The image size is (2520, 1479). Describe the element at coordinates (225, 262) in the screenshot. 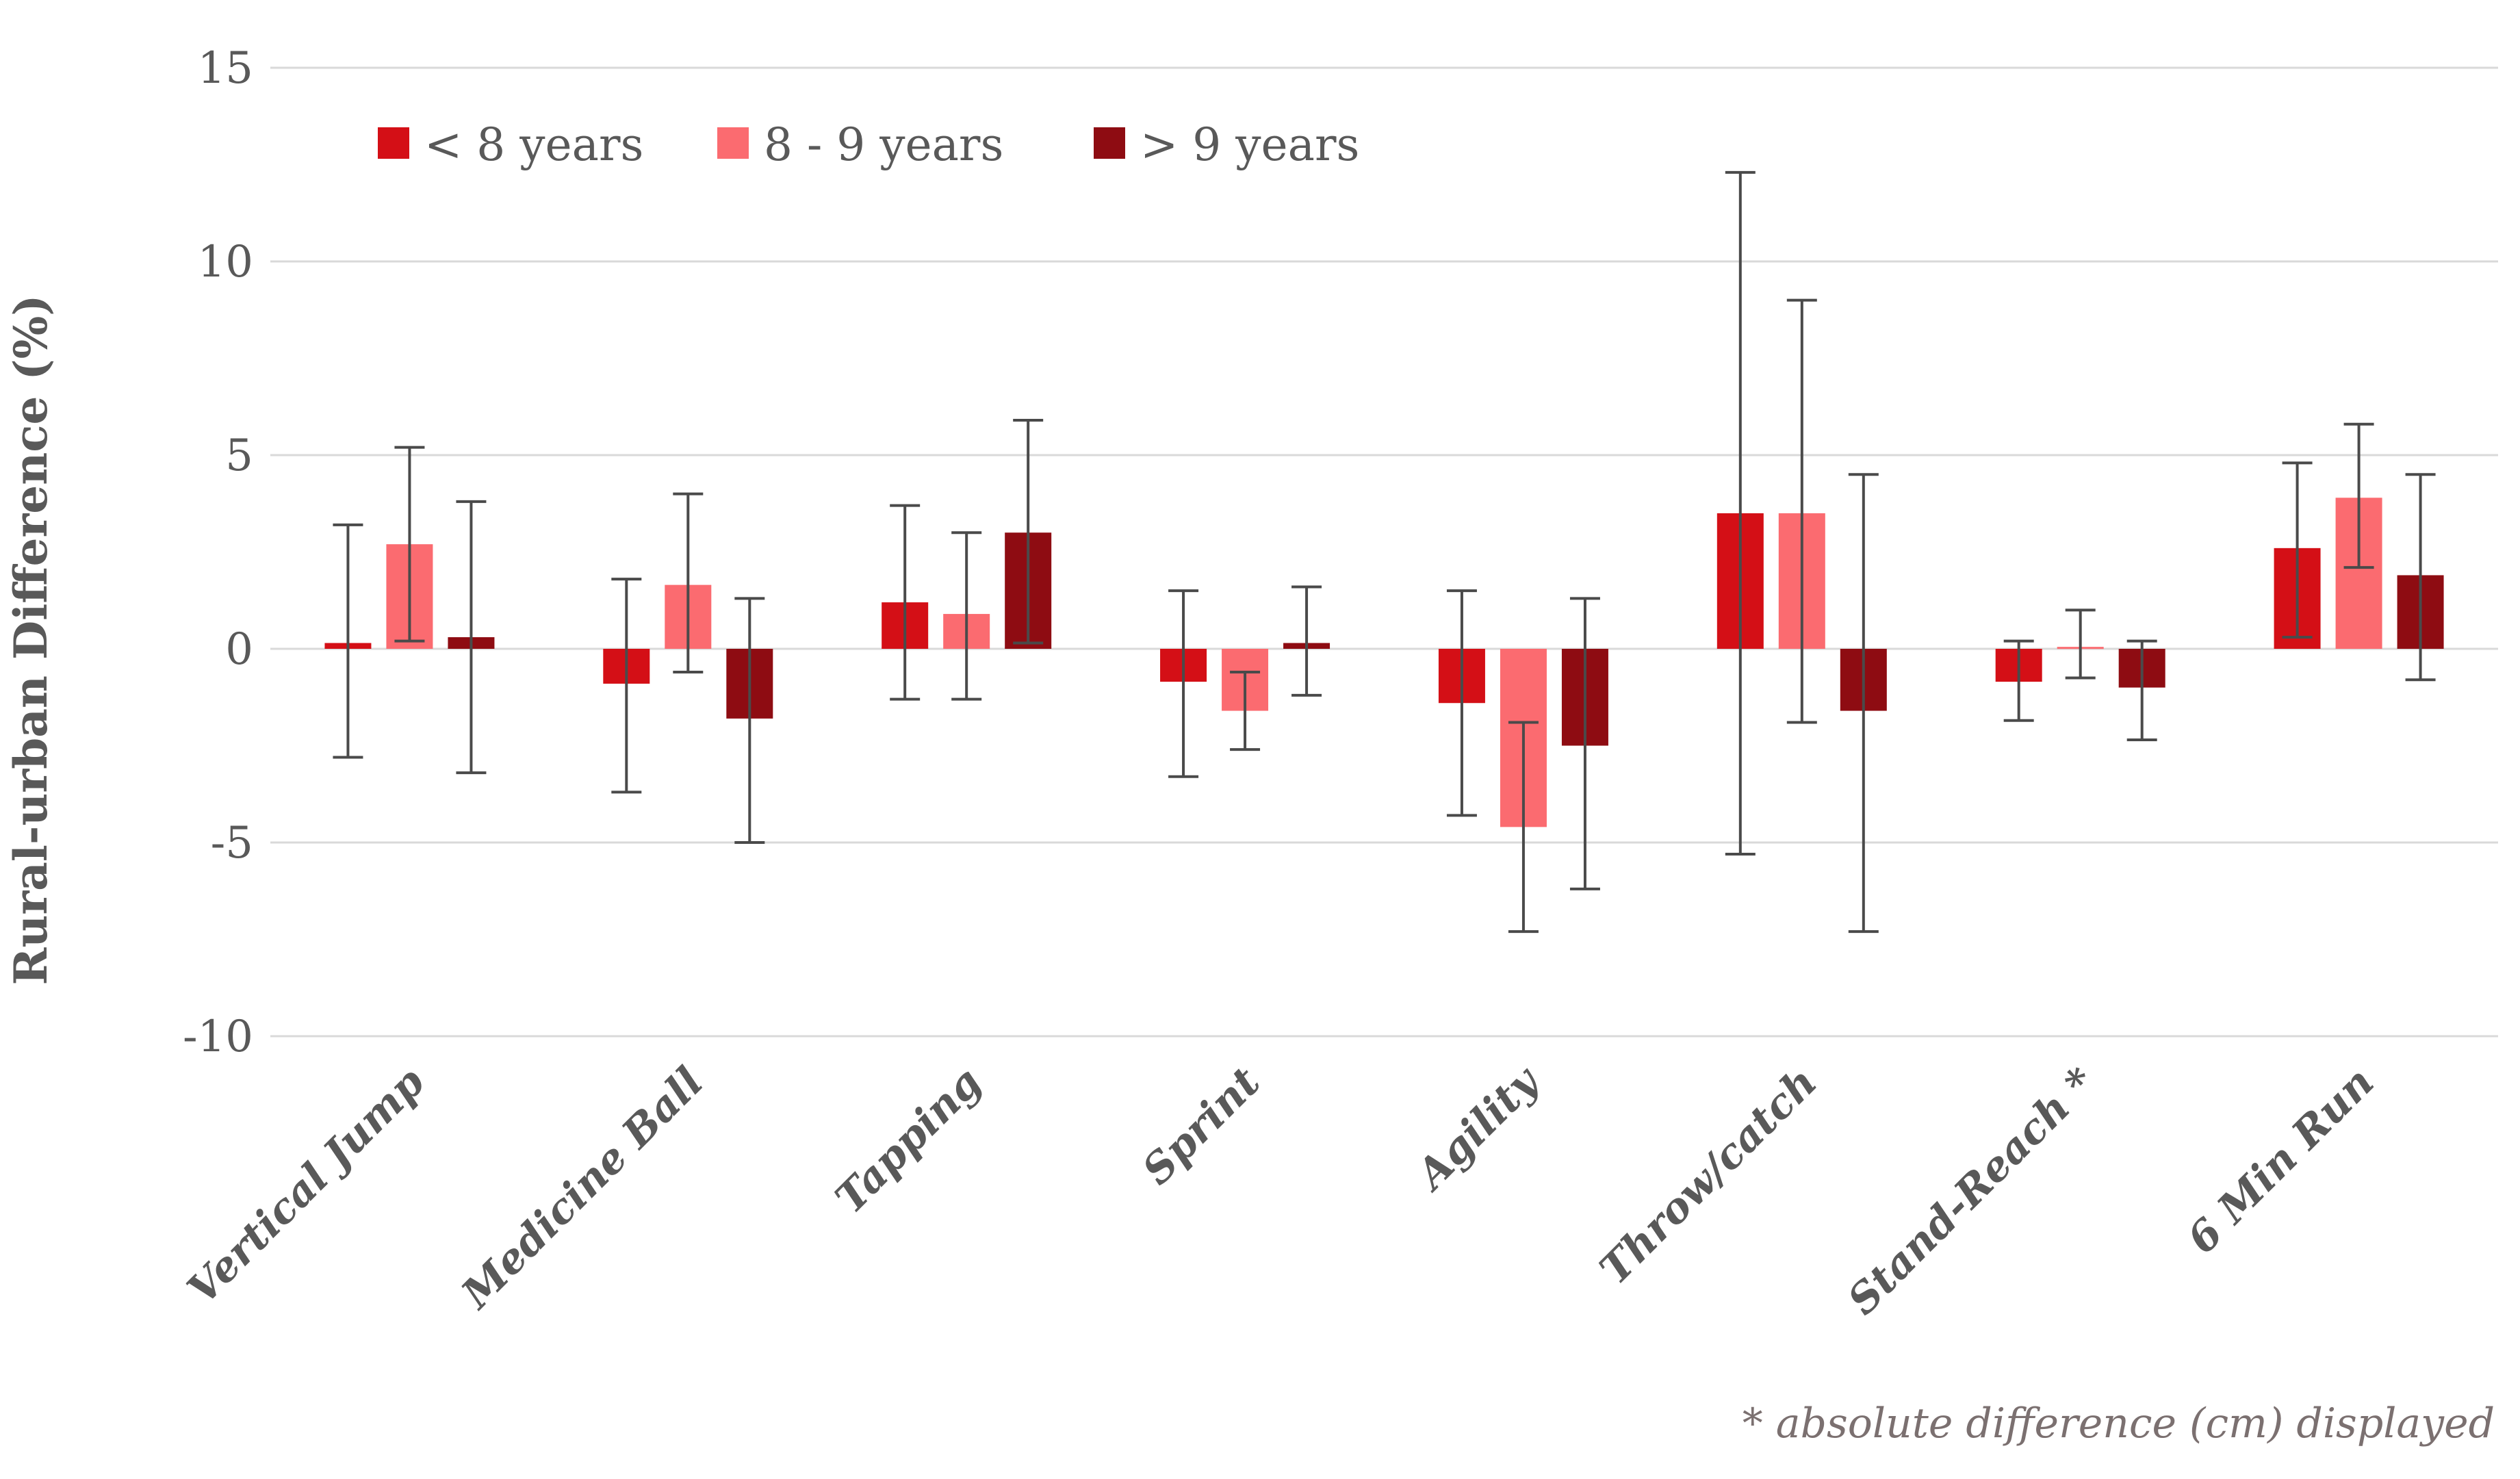

I see `y-tick-label: 10` at that location.